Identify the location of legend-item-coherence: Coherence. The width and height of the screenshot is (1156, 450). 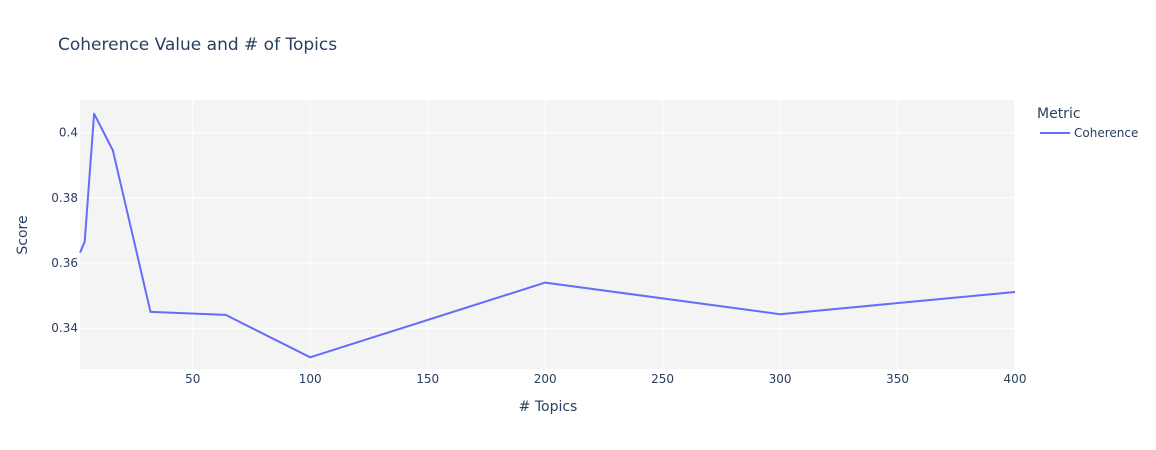
(1089, 133).